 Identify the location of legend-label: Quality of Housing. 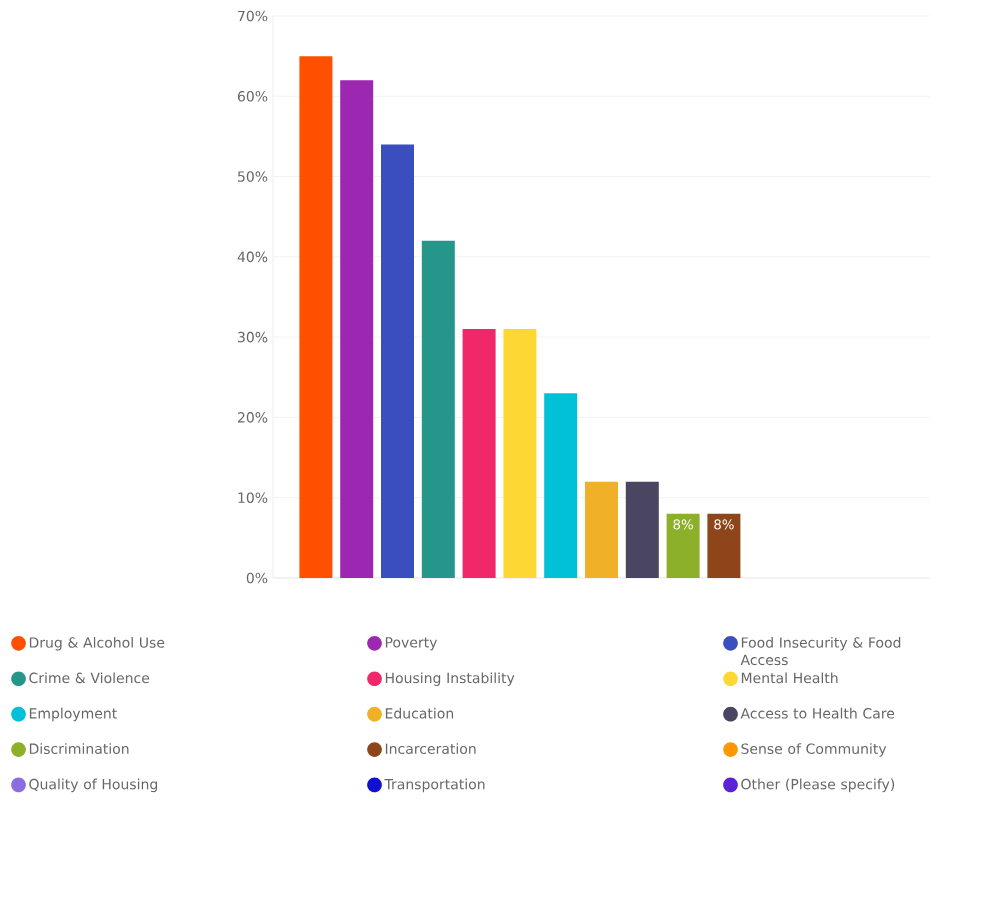
(93, 785).